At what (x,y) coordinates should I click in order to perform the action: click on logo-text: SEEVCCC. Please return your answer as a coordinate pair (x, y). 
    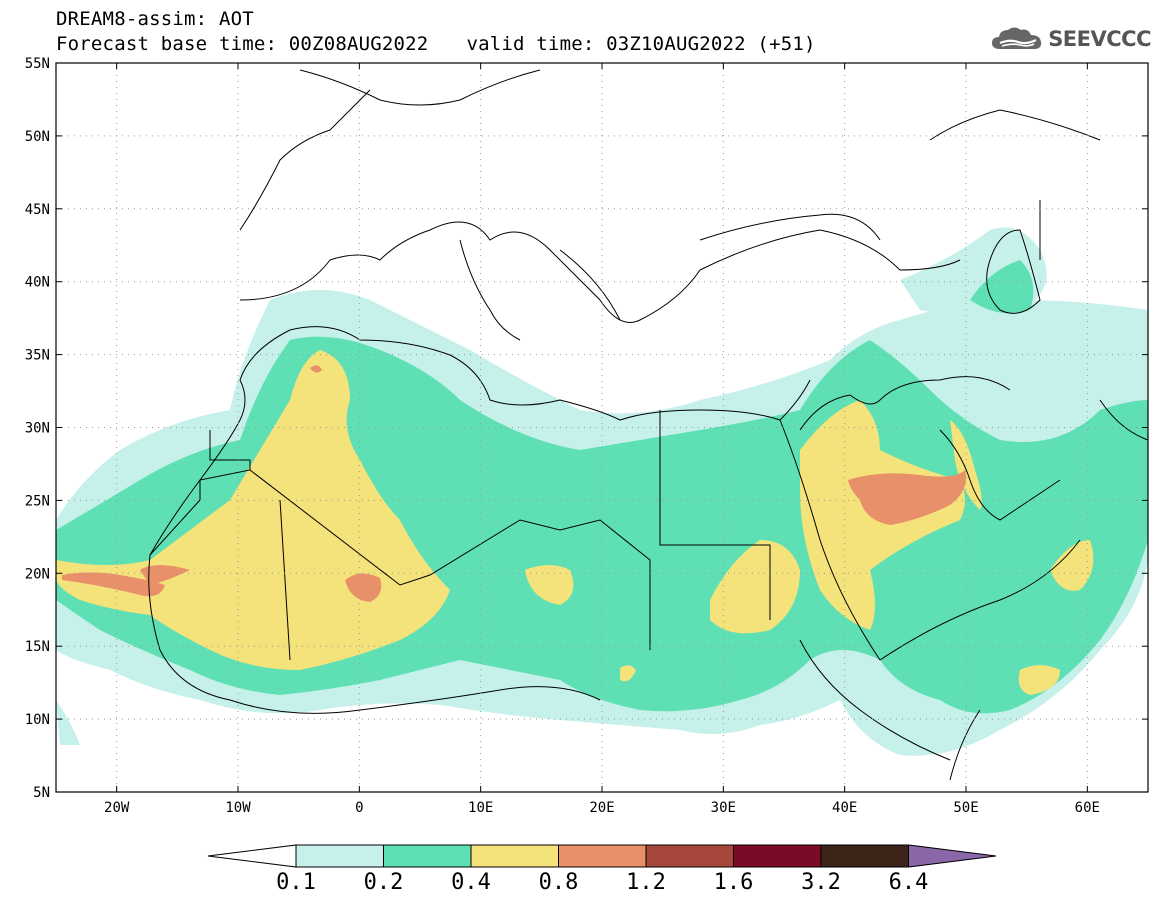
    Looking at the image, I should click on (1099, 39).